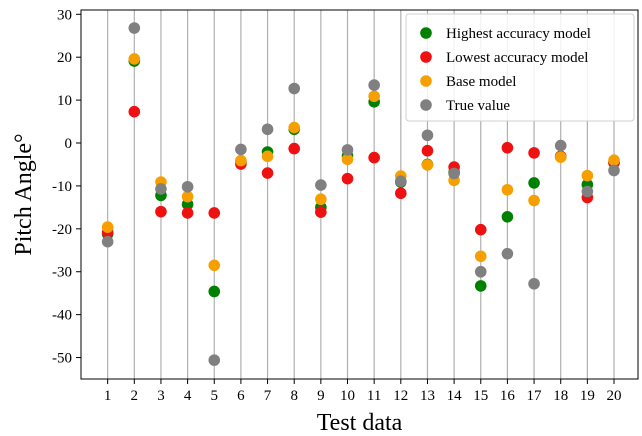 The width and height of the screenshot is (642, 436). What do you see at coordinates (188, 396) in the screenshot?
I see `x-tick-label: 4` at bounding box center [188, 396].